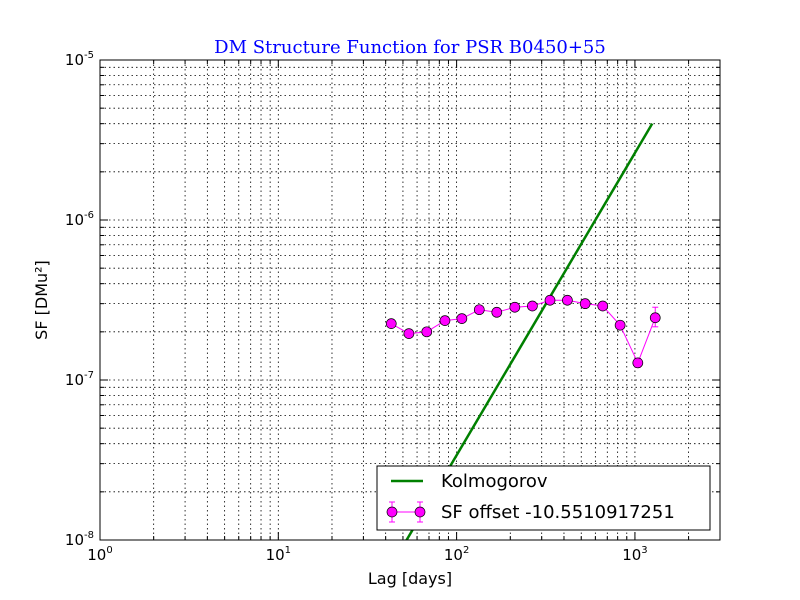 The image size is (800, 600). Describe the element at coordinates (456, 554) in the screenshot. I see `x-tick-label: 10²` at that location.